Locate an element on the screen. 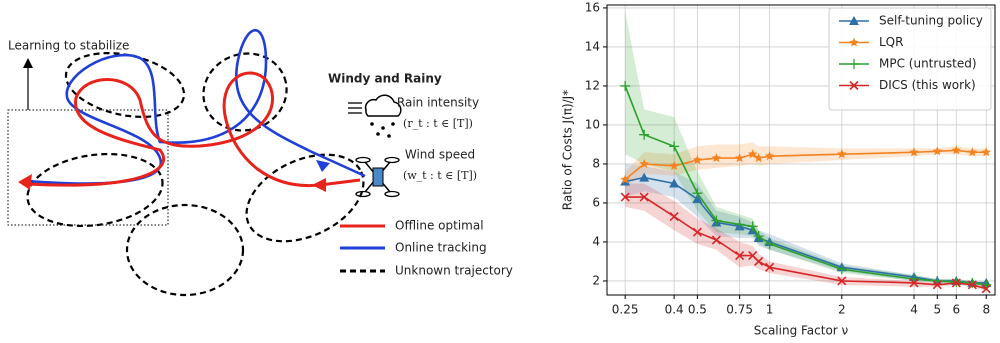  y-tick-label: 6 is located at coordinates (596, 202).